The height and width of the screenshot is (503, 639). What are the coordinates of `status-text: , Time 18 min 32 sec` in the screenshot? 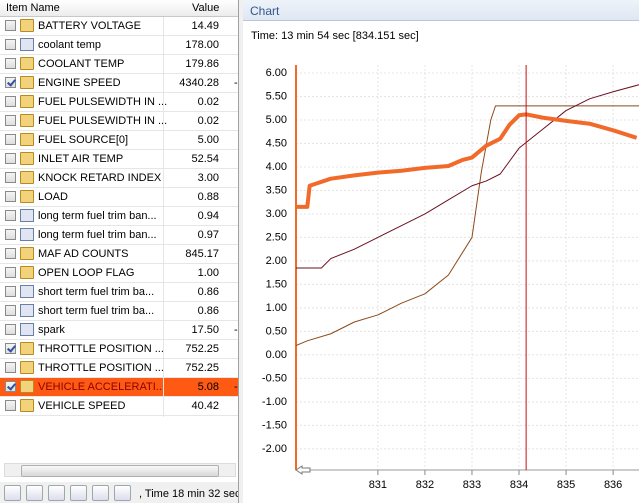 It's located at (189, 494).